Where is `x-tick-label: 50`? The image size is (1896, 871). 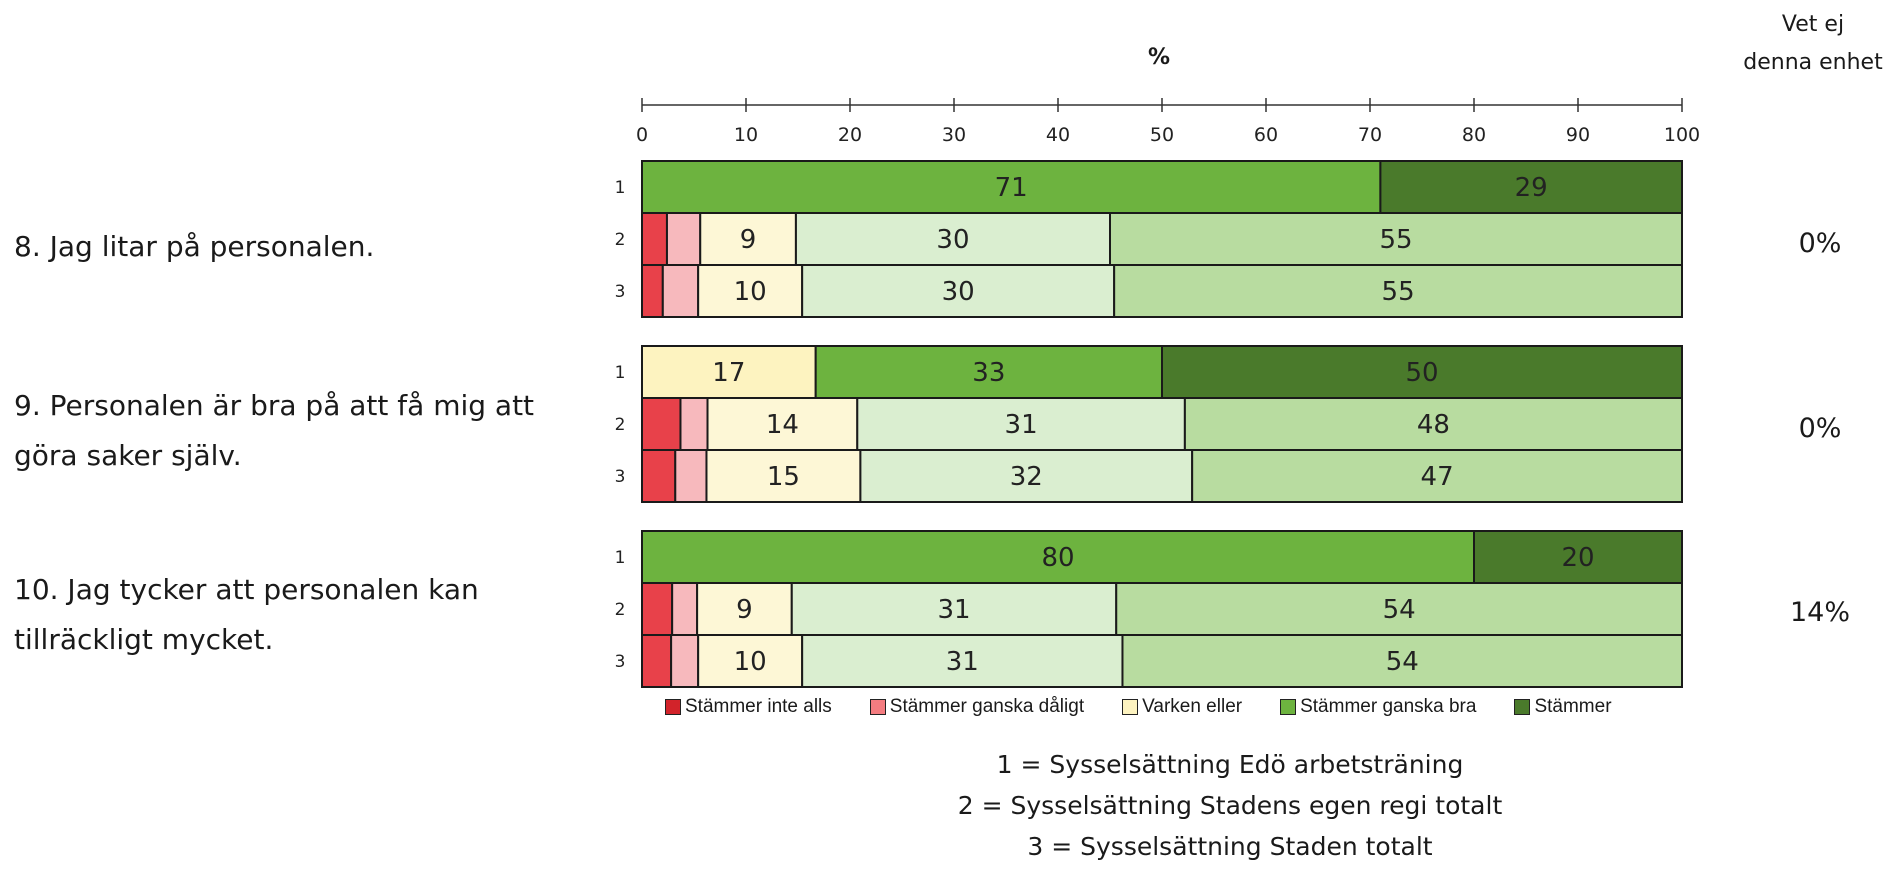
x-tick-label: 50 is located at coordinates (1162, 135).